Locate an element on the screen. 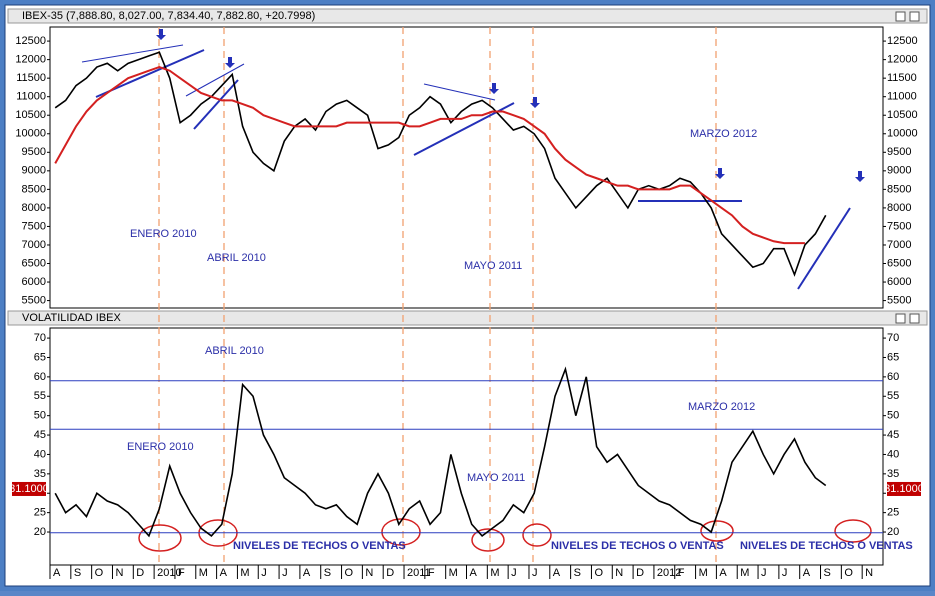 This screenshot has height=596, width=935. x-tick-label: 2010 is located at coordinates (169, 573).